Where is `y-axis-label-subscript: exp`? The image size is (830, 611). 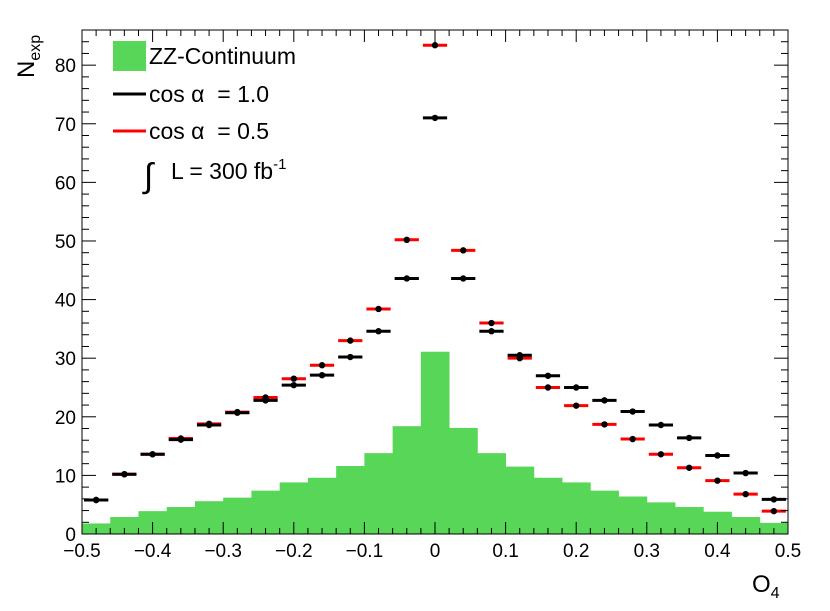 y-axis-label-subscript: exp is located at coordinates (35, 48).